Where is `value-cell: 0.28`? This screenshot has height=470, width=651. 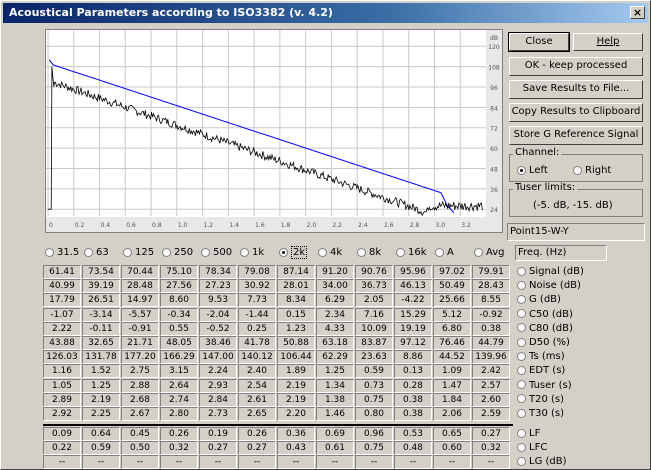
value-cell: 0.28 is located at coordinates (413, 385).